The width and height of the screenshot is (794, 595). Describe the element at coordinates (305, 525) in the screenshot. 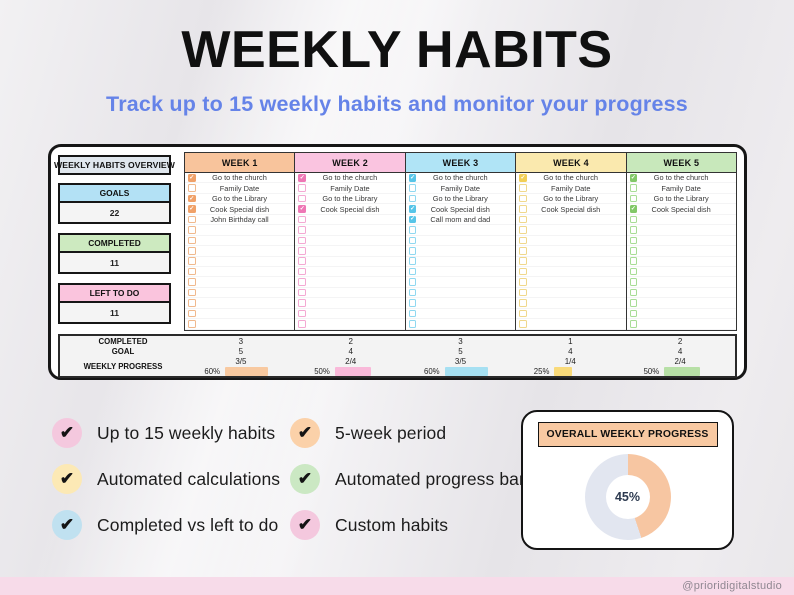

I see `check-icon: ✔` at that location.